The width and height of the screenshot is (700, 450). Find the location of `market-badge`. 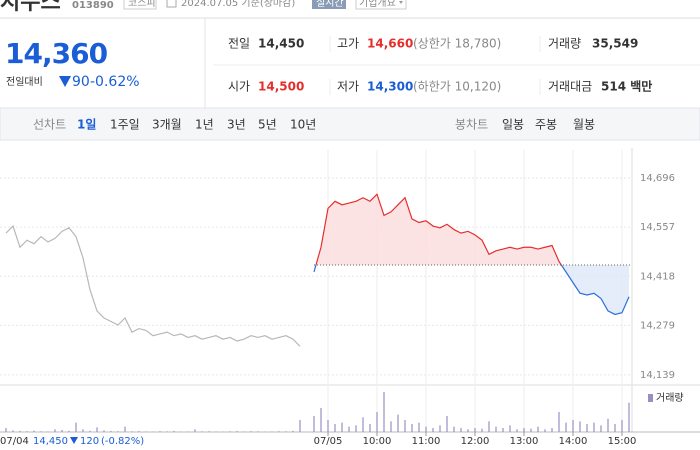

market-badge is located at coordinates (140, 5).